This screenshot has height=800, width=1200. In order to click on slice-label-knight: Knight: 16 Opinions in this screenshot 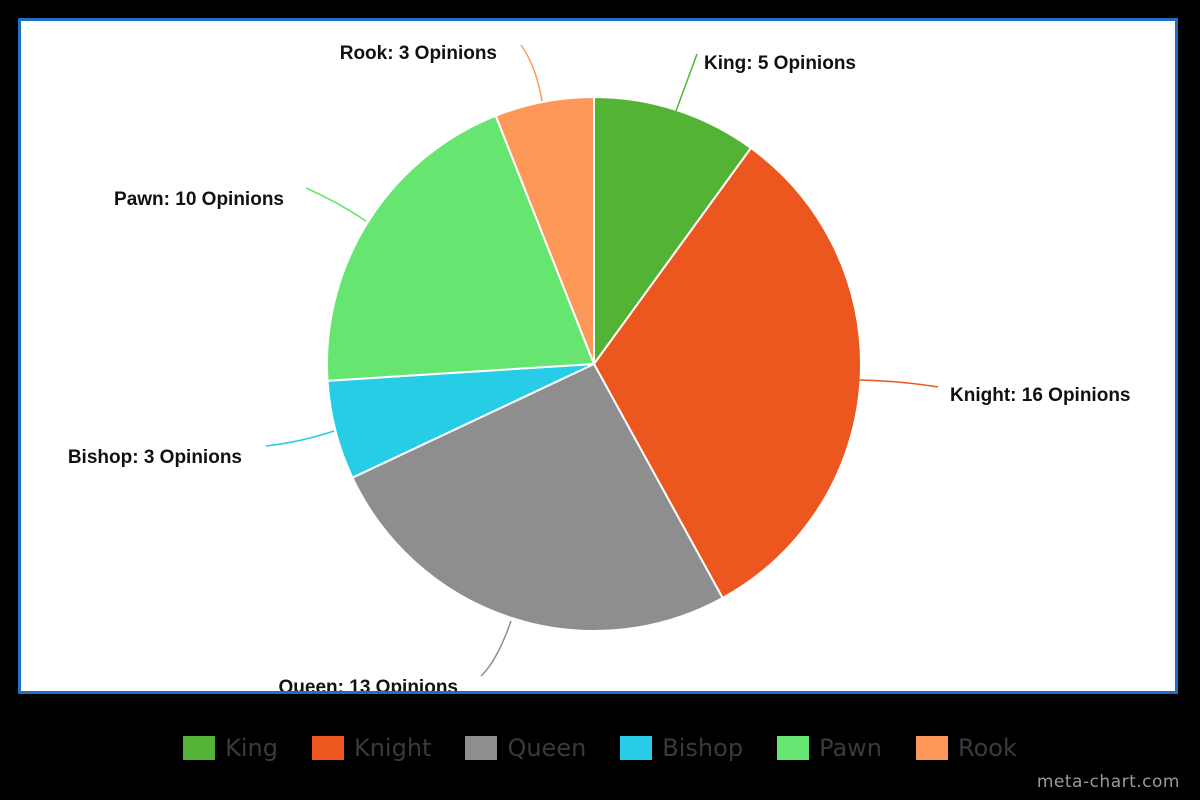, I will do `click(1040, 395)`.